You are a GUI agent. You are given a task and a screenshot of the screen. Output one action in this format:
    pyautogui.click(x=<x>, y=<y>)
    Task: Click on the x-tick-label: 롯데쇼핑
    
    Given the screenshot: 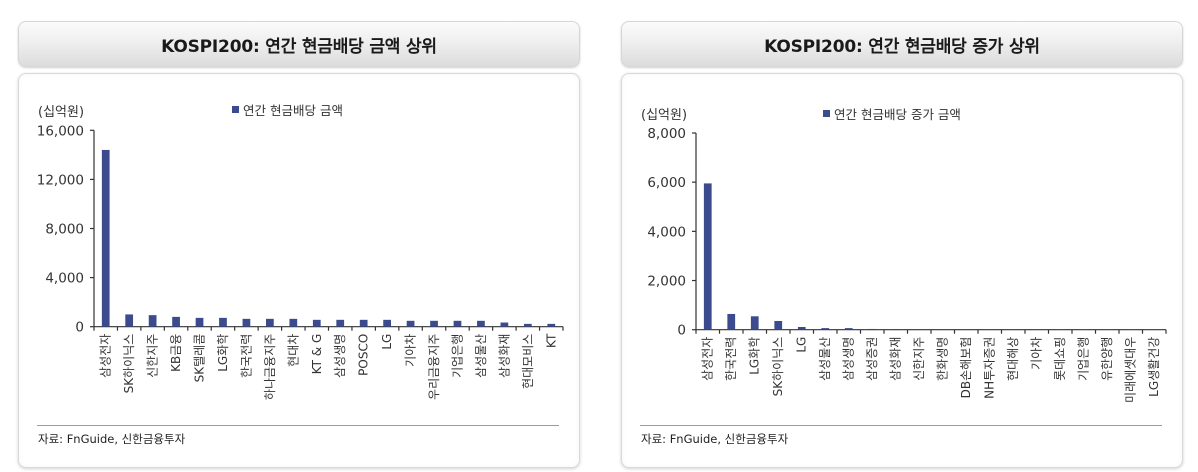 What is the action you would take?
    pyautogui.click(x=1060, y=359)
    